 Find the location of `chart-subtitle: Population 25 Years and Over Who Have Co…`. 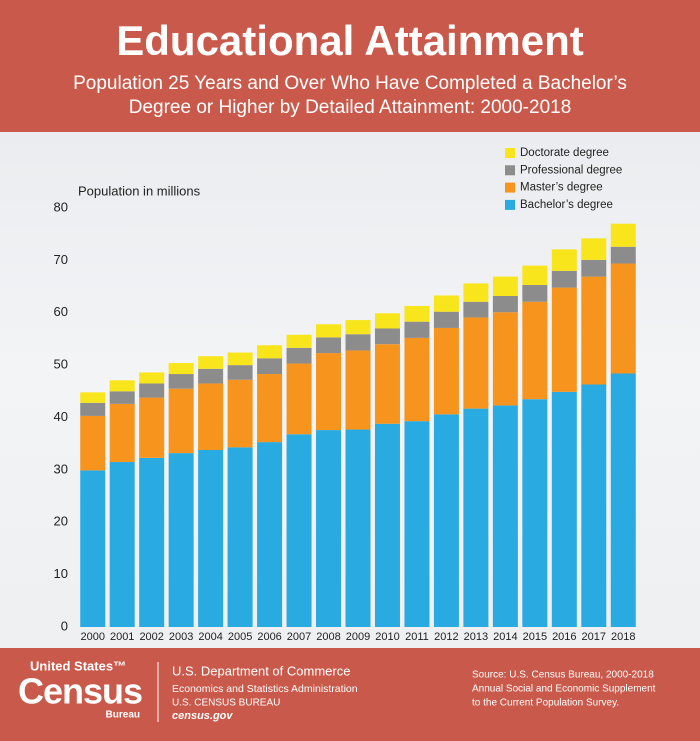

chart-subtitle: Population 25 Years and Over Who Have Co… is located at coordinates (350, 83).